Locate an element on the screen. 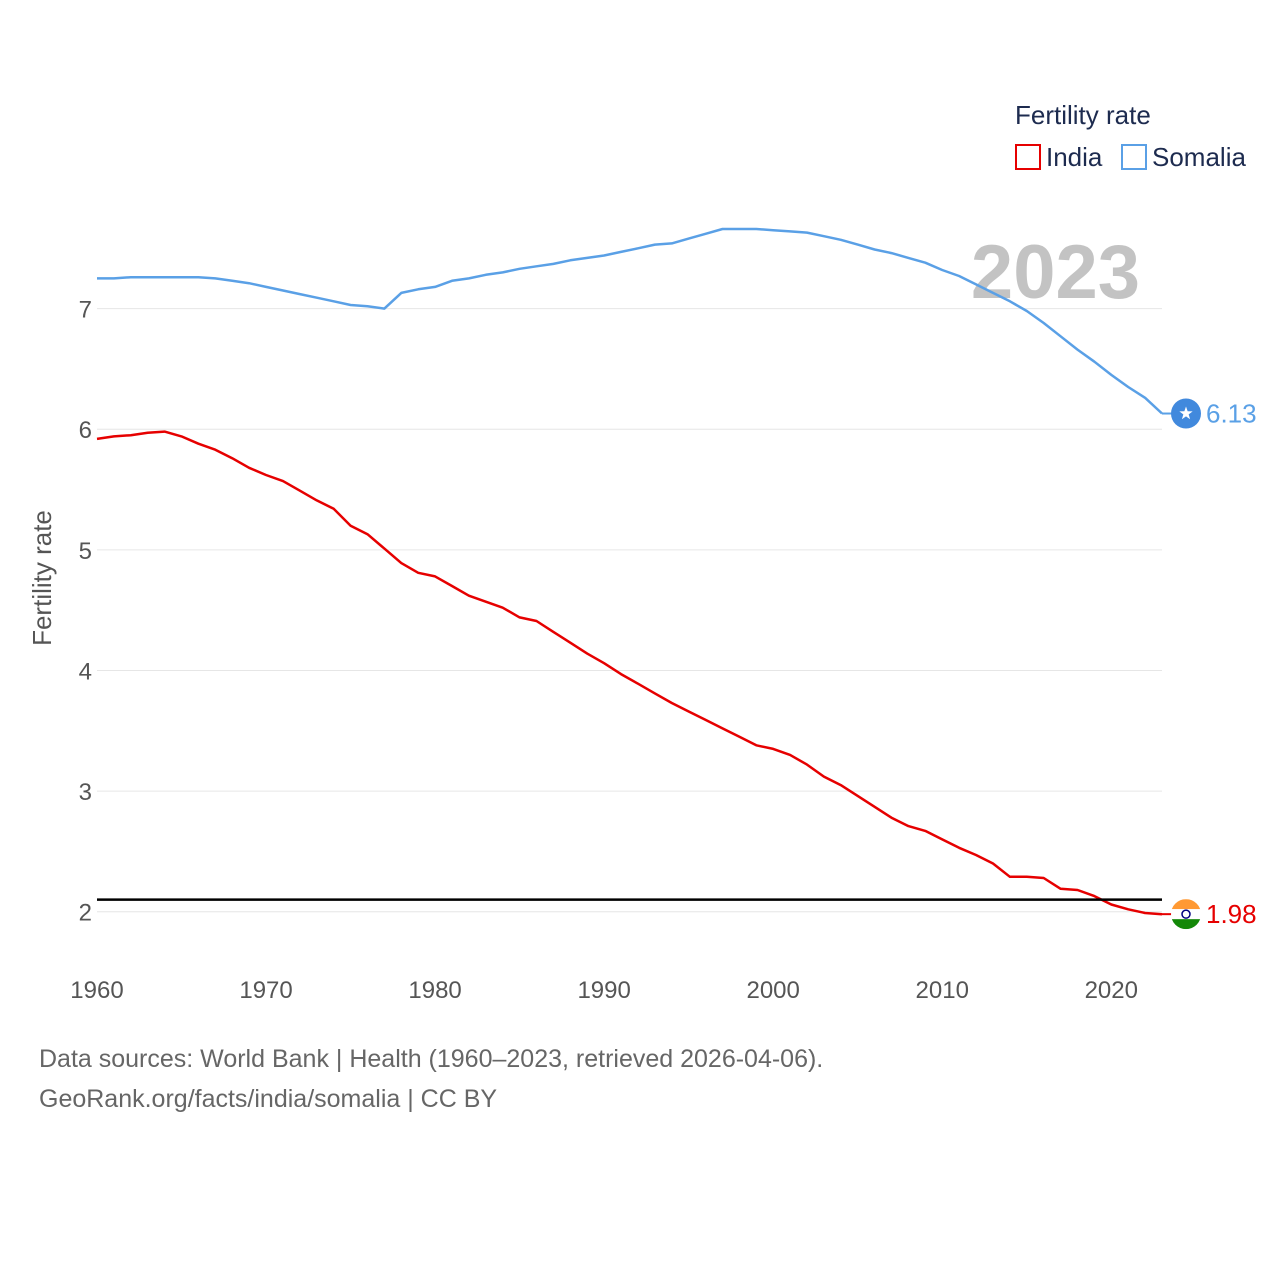 This screenshot has height=1280, width=1280. x-tick-label-1980: 1980 is located at coordinates (434, 990).